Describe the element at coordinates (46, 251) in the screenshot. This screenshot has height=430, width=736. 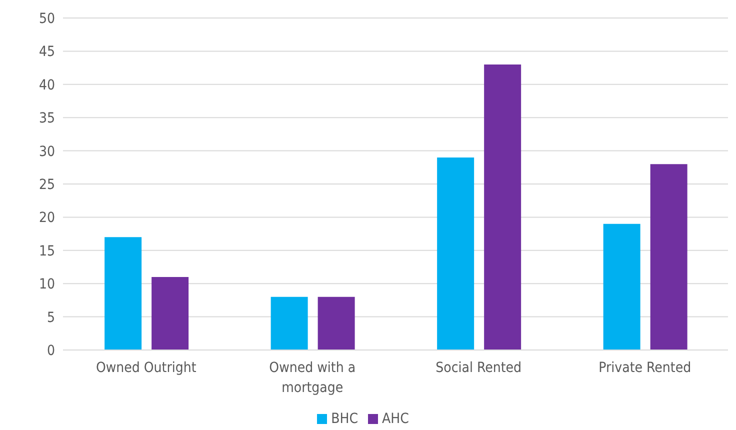
I see `y-tick-label: 15` at that location.